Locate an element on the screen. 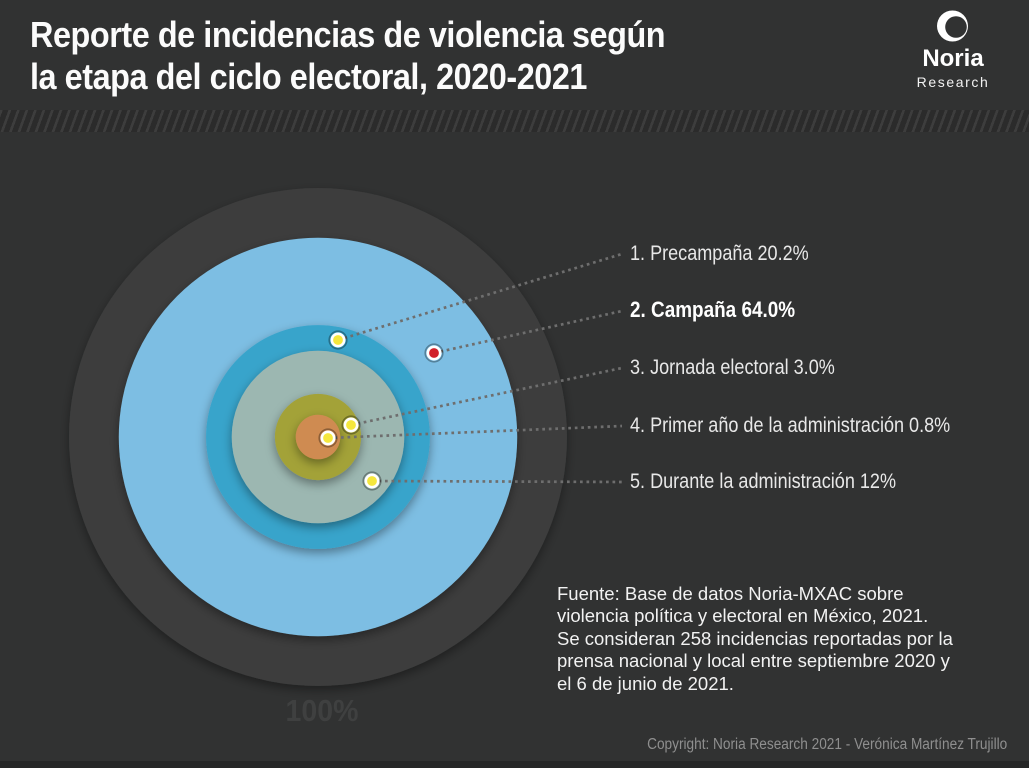  marker-dot-campana is located at coordinates (434, 353).